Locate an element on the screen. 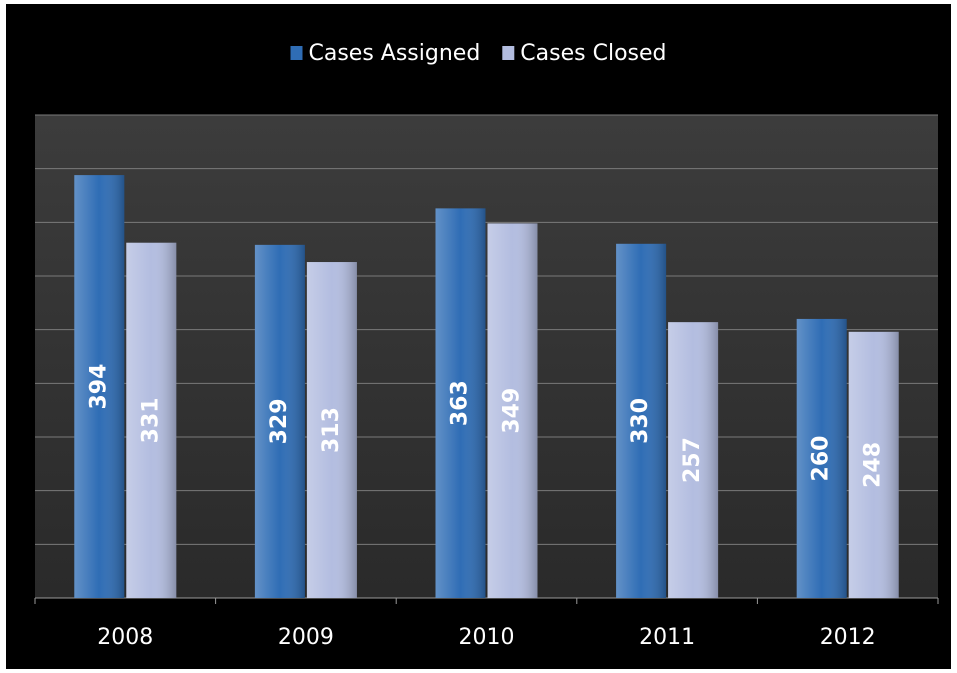 Image resolution: width=957 pixels, height=673 pixels. data-label: 330 is located at coordinates (640, 421).